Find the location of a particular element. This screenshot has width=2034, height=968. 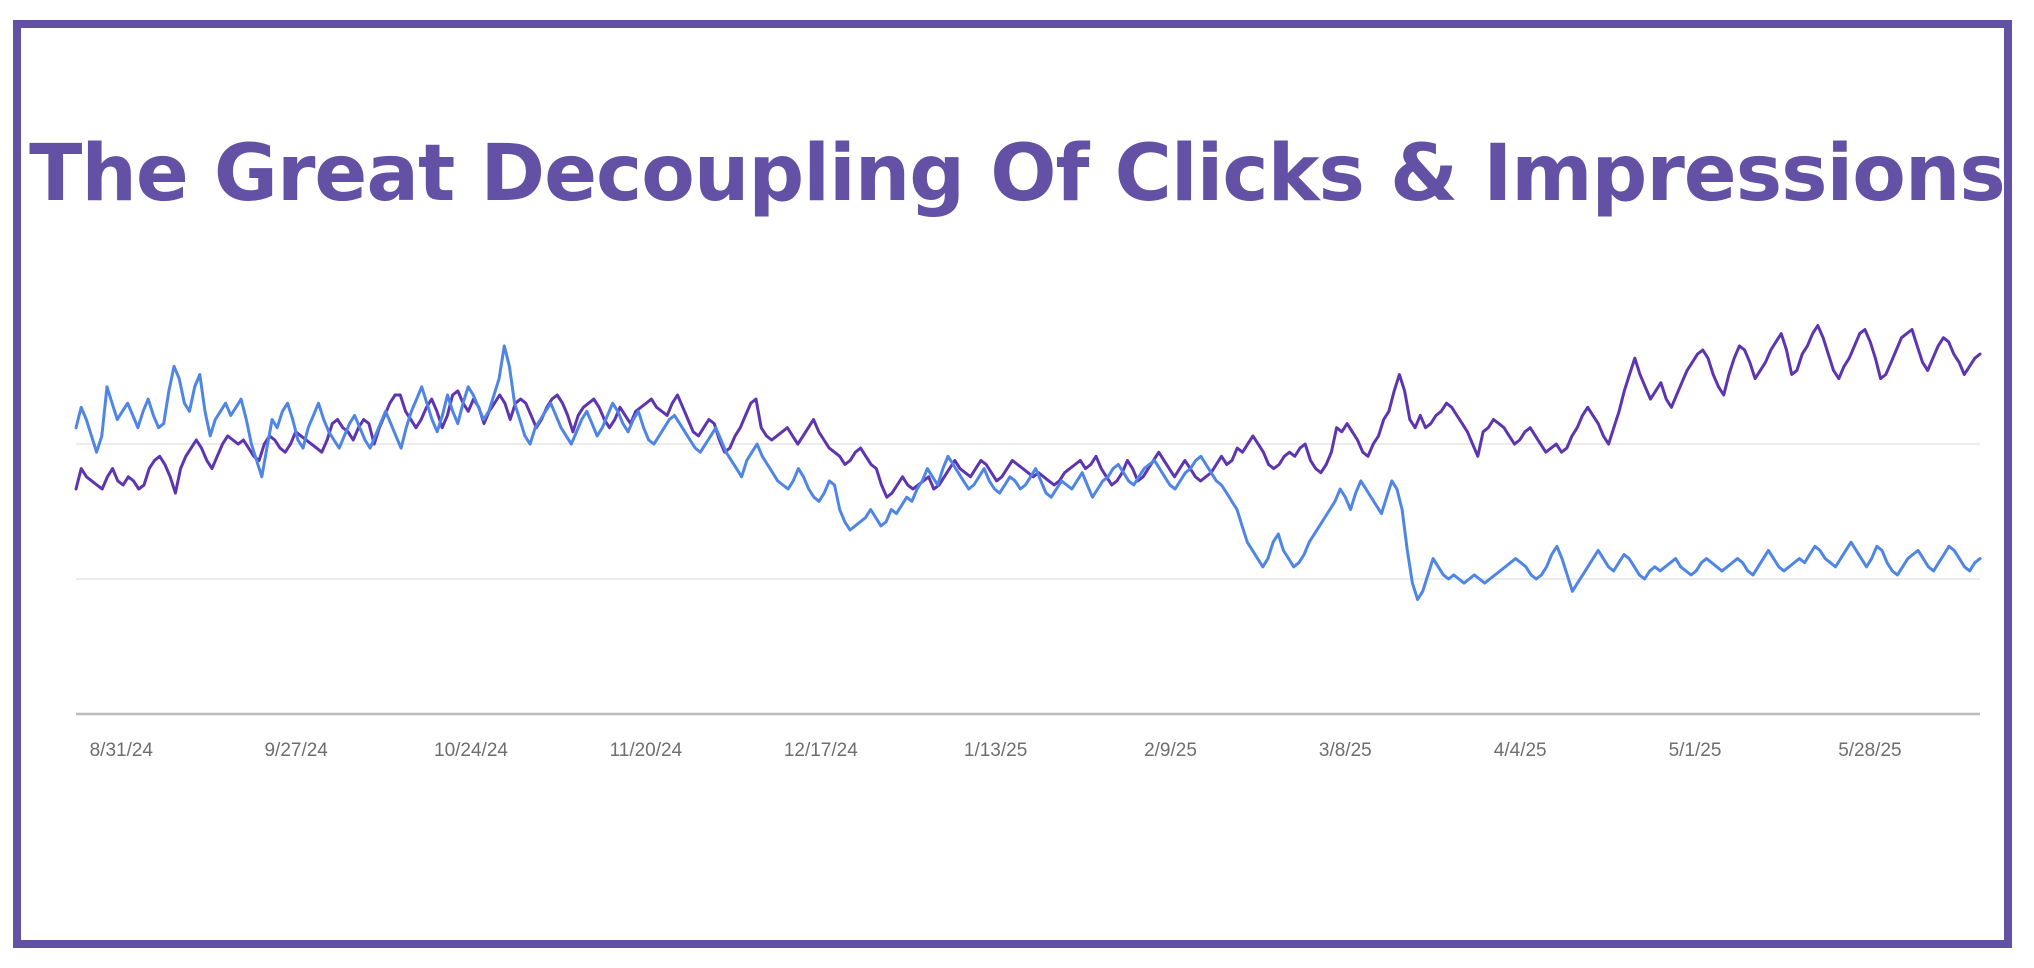

x-tick-label: 11/20/24 is located at coordinates (646, 750).